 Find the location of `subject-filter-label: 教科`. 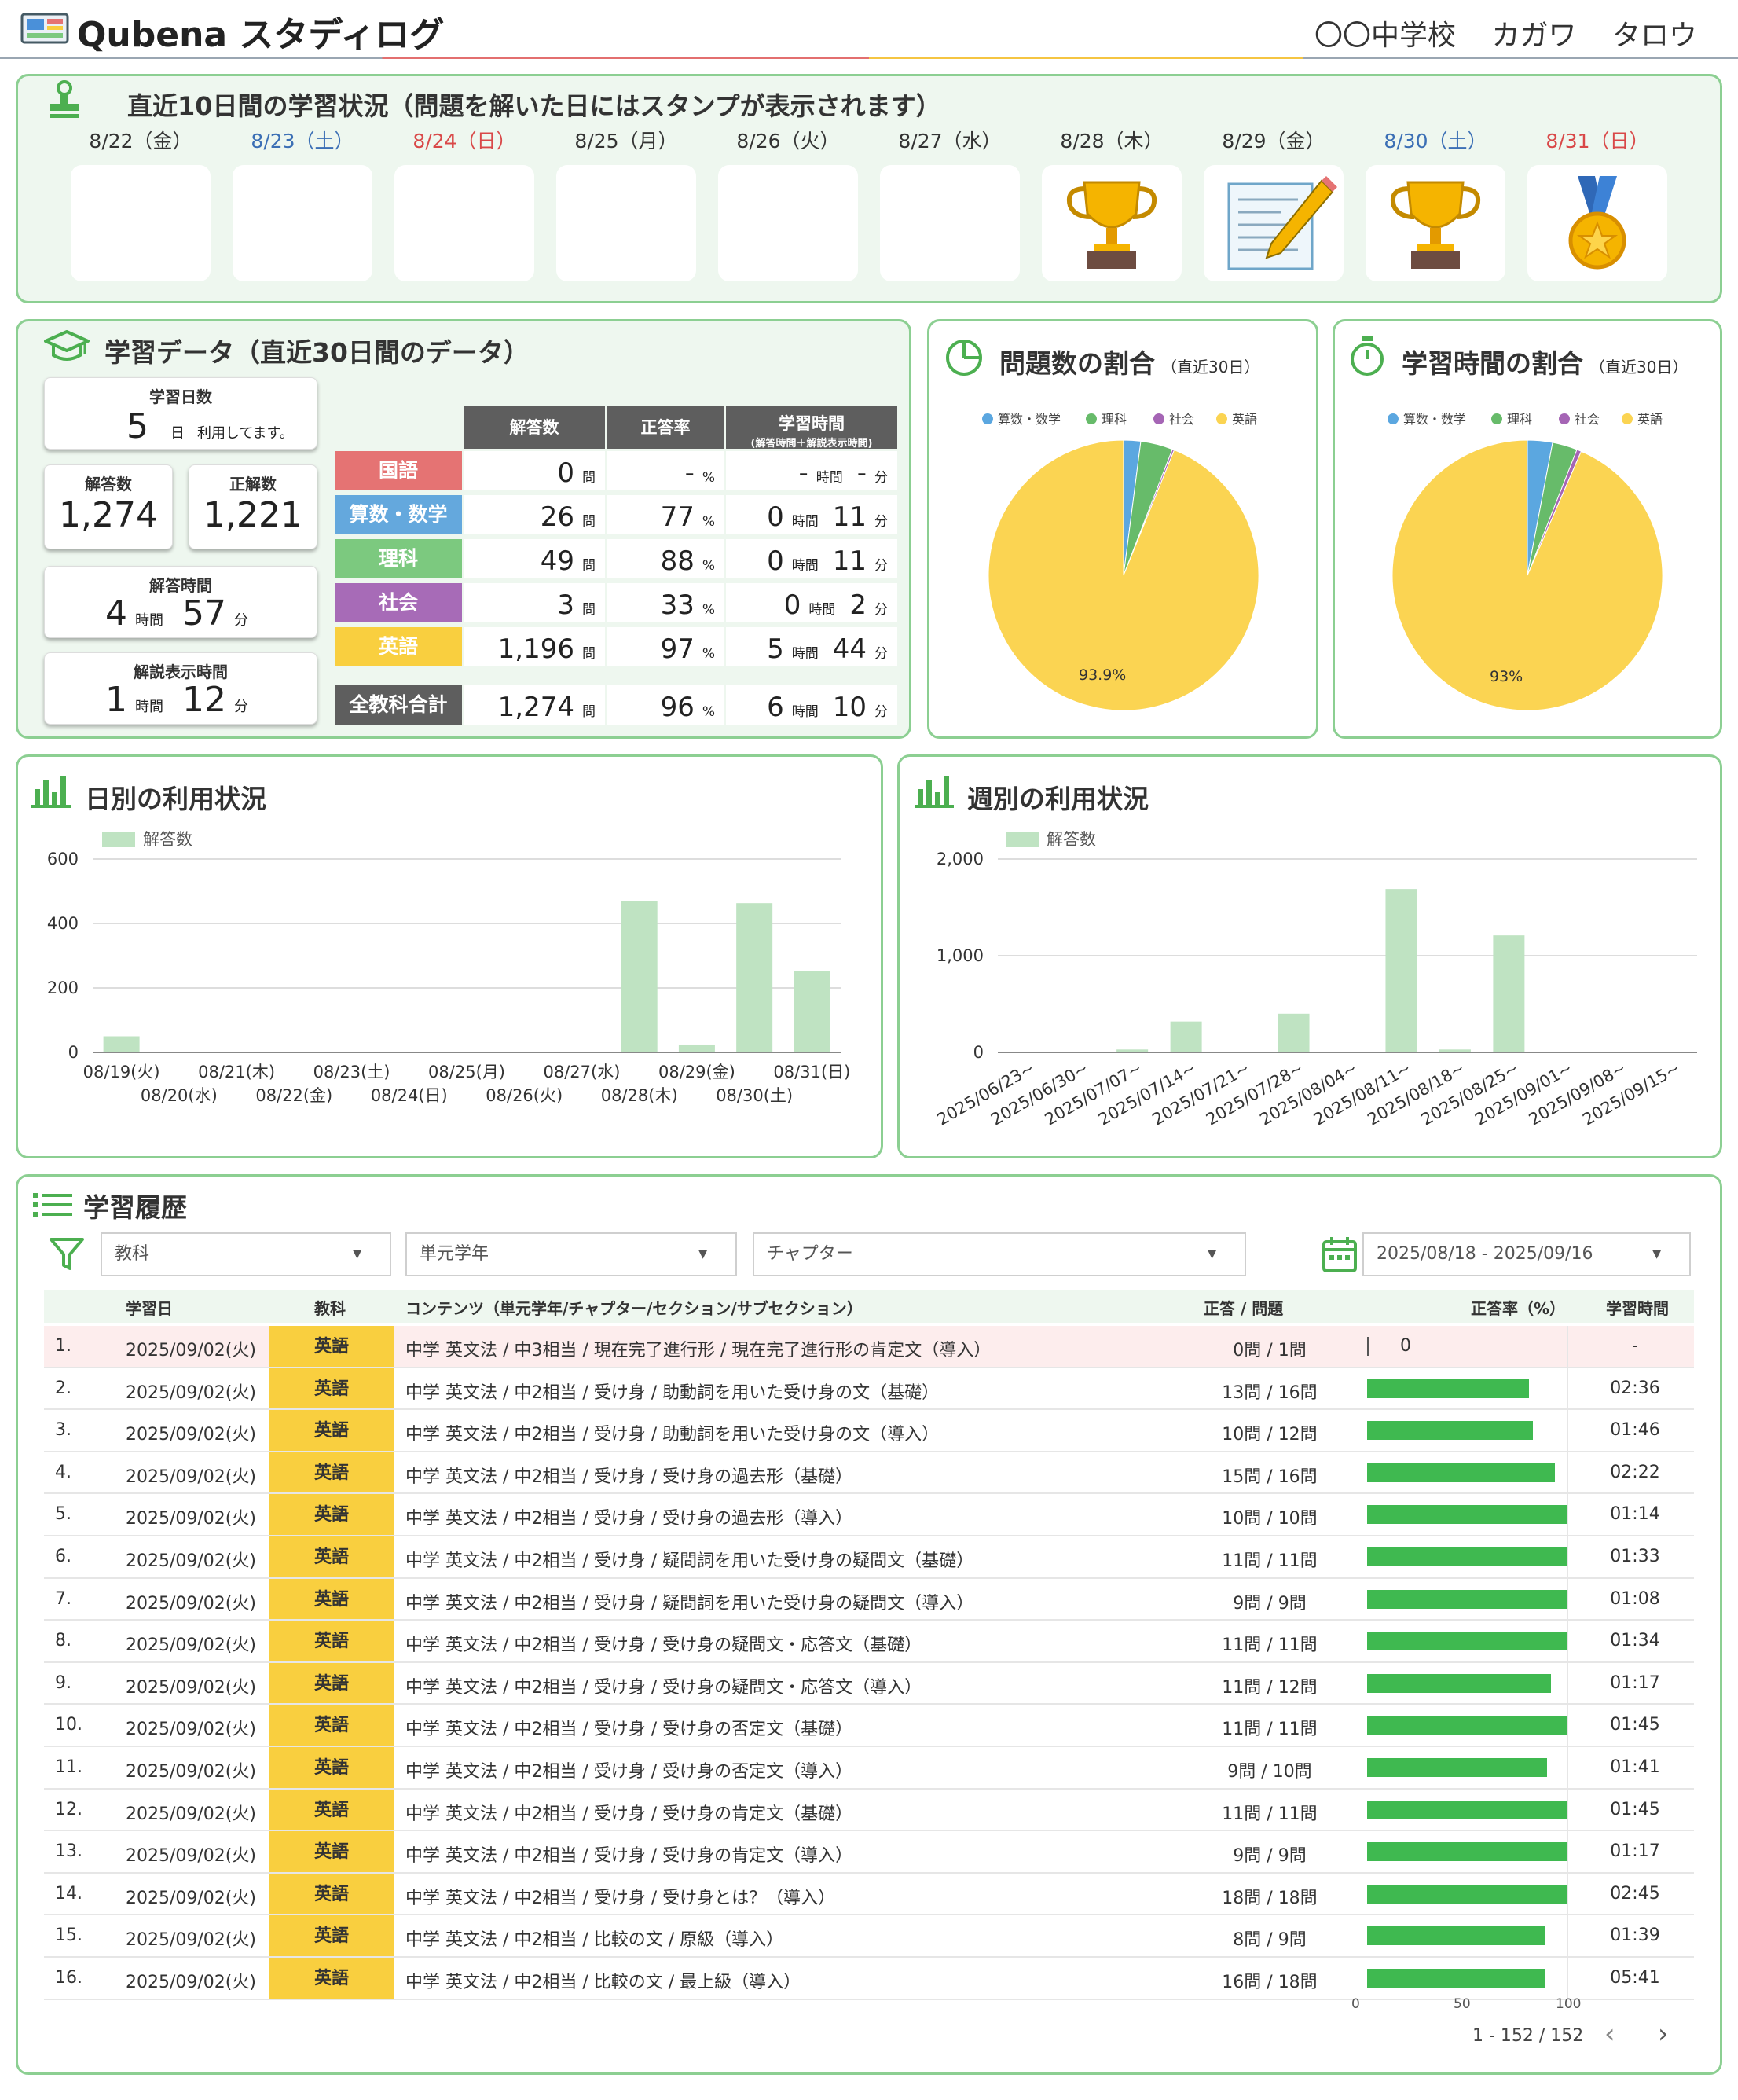

subject-filter-label: 教科 is located at coordinates (132, 1254).